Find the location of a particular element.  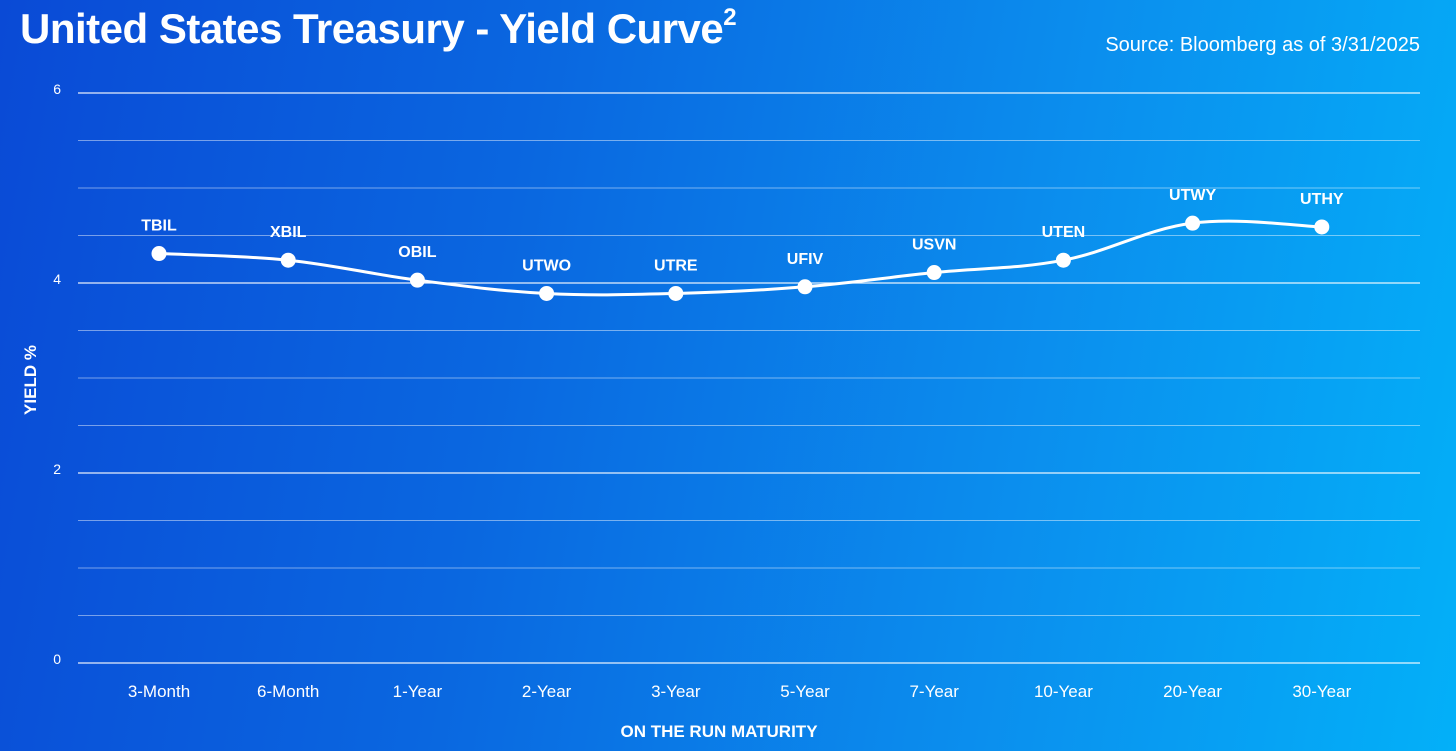

x-category-label: 5-Year is located at coordinates (805, 691).